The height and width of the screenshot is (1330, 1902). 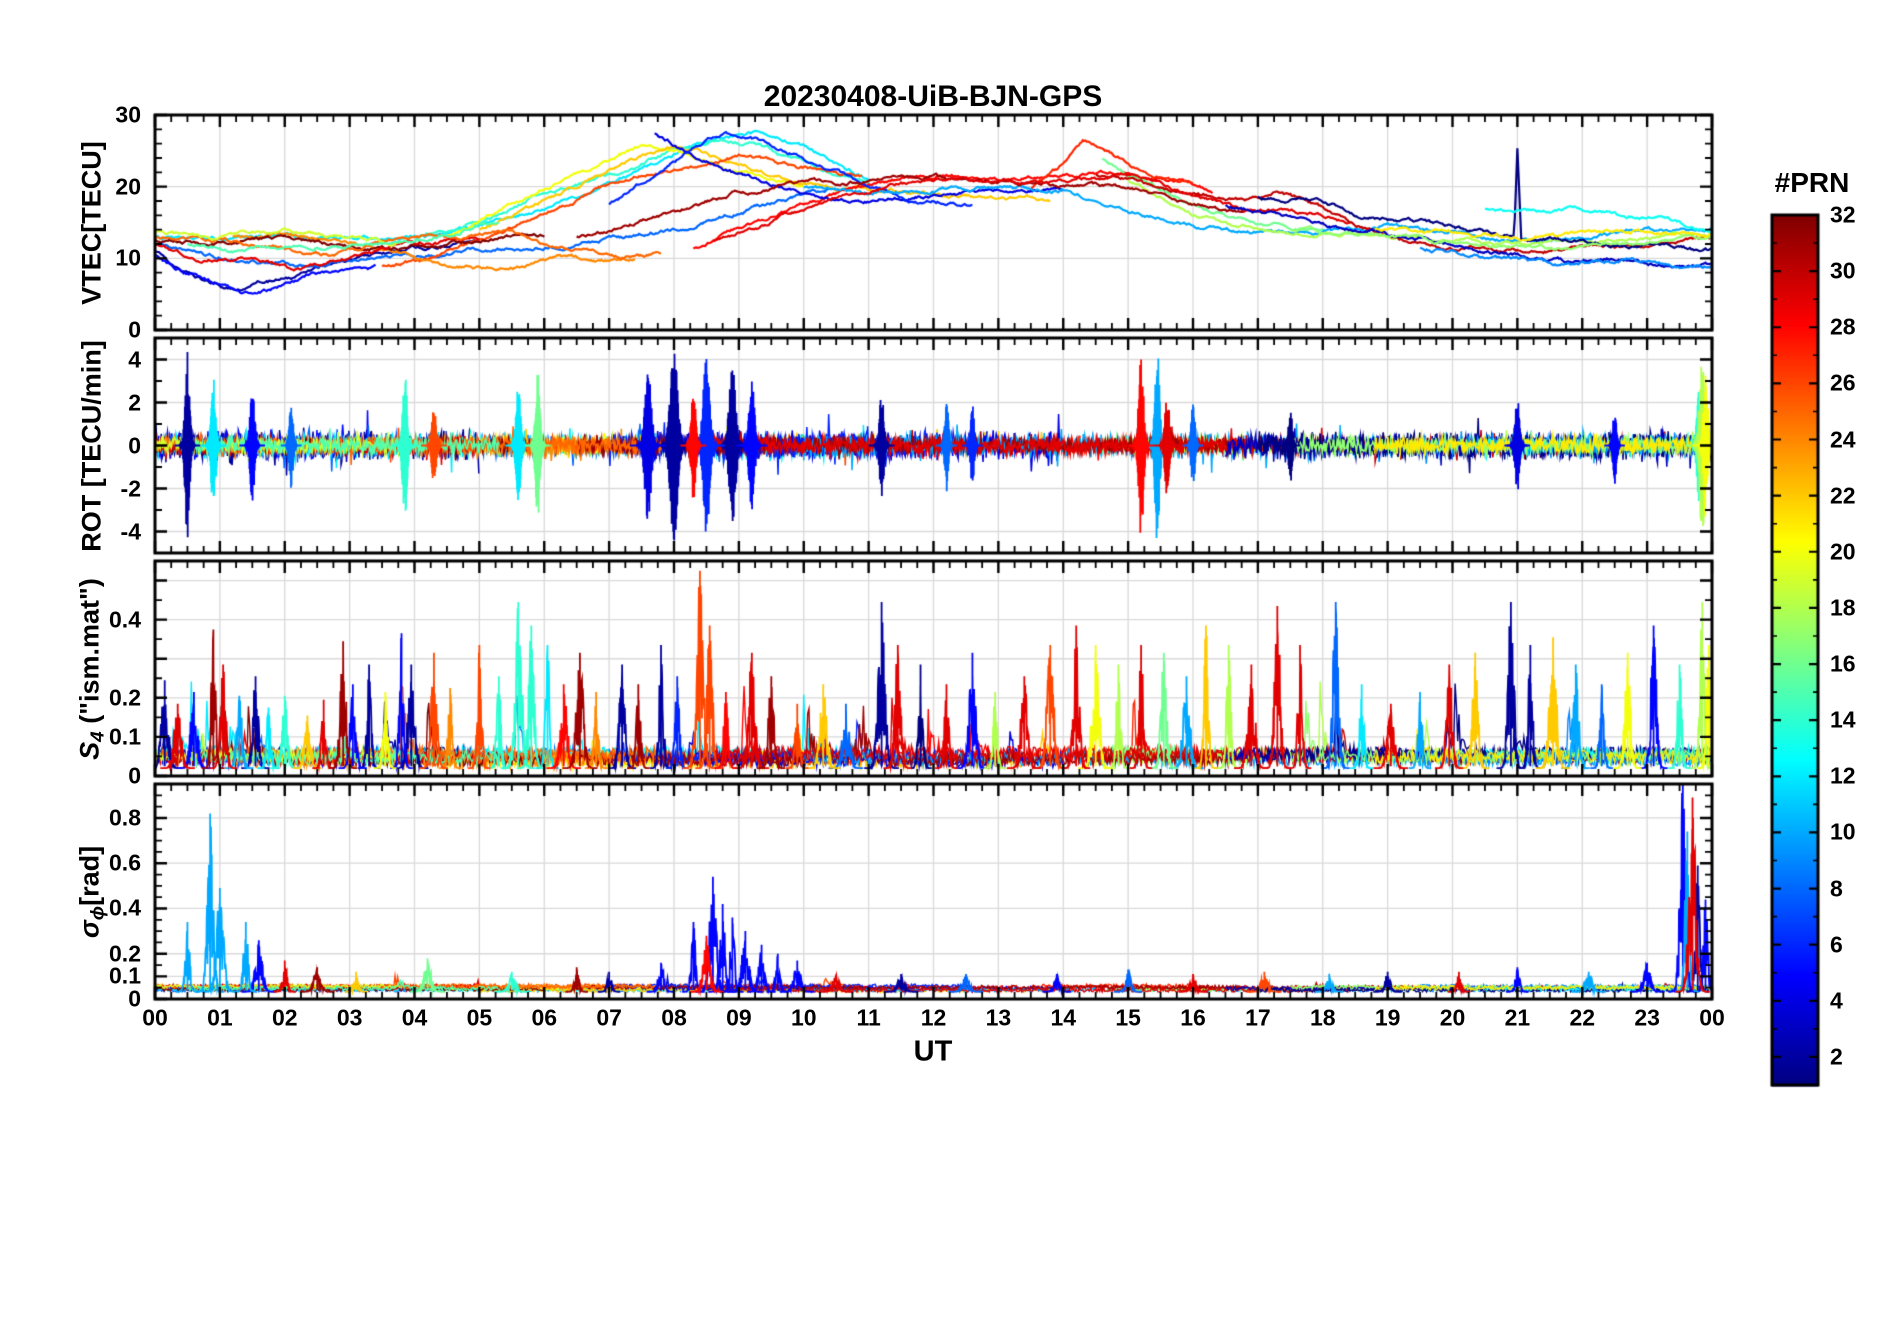 I want to click on x-tick-label: 01, so click(x=220, y=1017).